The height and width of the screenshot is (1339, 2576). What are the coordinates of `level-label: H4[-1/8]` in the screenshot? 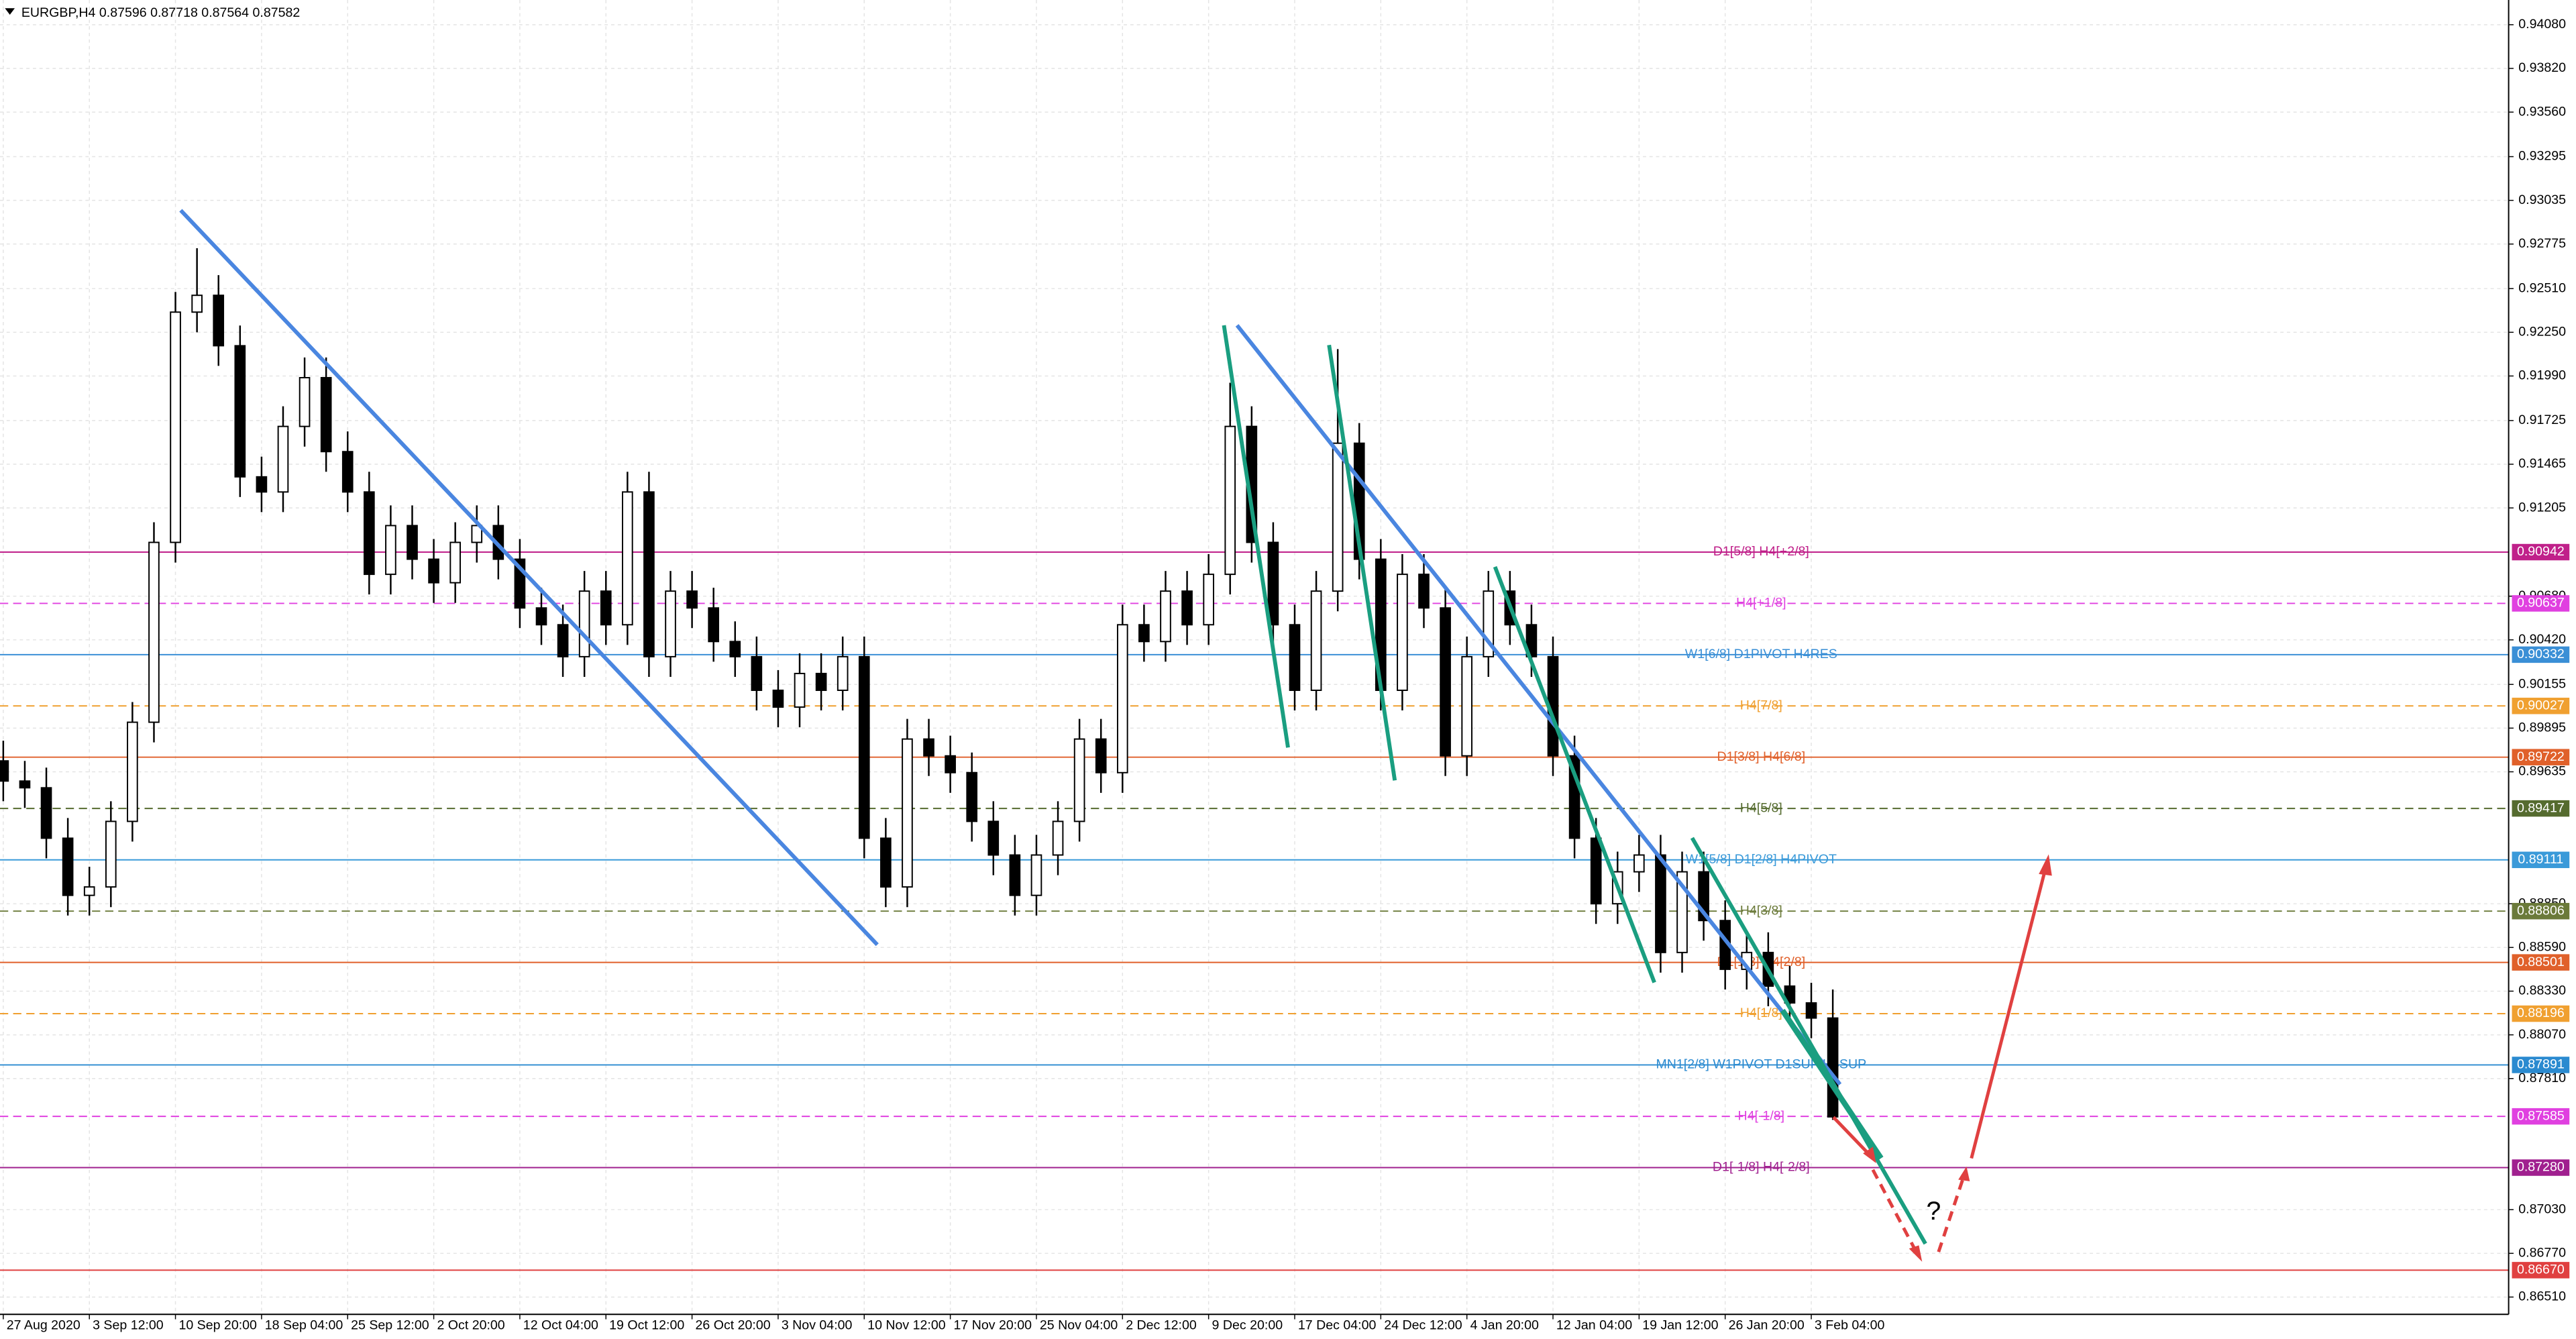 It's located at (1760, 1115).